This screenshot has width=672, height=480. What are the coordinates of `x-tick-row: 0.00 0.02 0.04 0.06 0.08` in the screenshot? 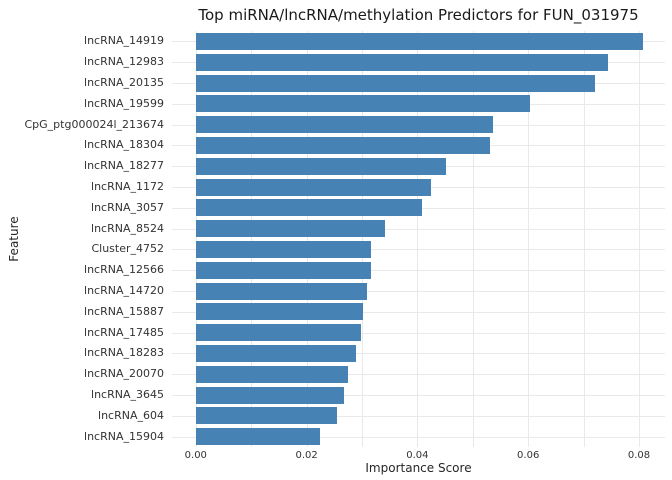 It's located at (418, 456).